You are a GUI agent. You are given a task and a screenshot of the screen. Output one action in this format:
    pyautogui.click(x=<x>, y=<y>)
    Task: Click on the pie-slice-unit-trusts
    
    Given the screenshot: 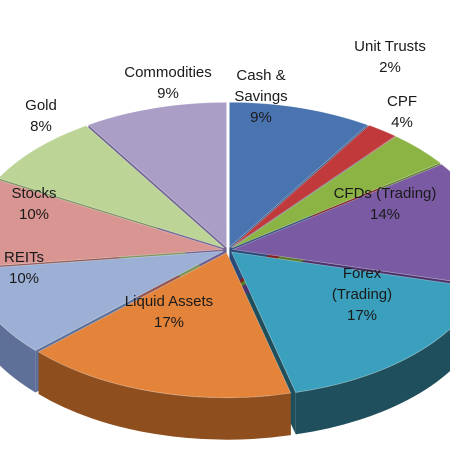 What is the action you would take?
    pyautogui.click(x=313, y=186)
    